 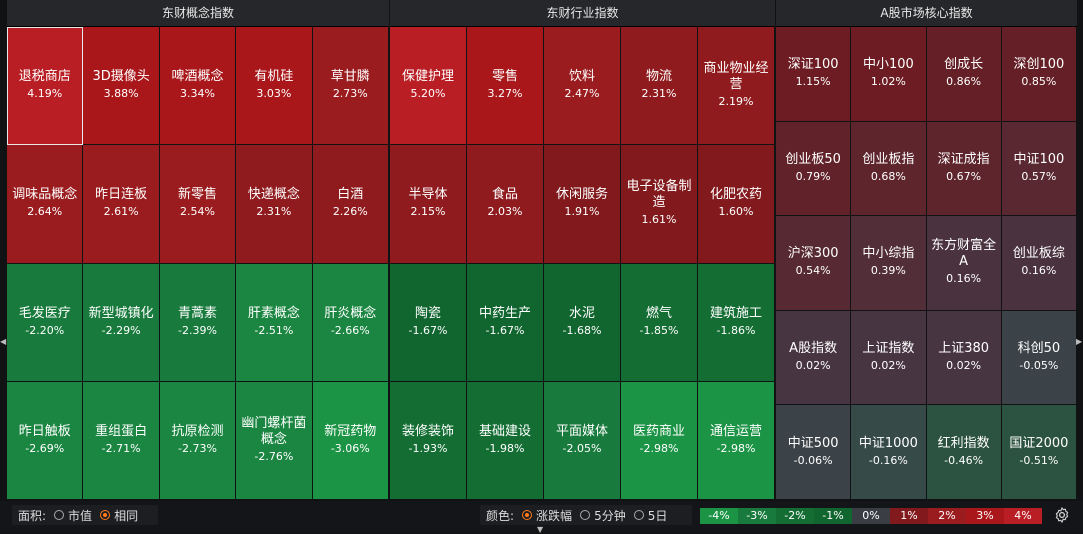 What do you see at coordinates (582, 86) in the screenshot?
I see `index-tile: 饮料 2.47%` at bounding box center [582, 86].